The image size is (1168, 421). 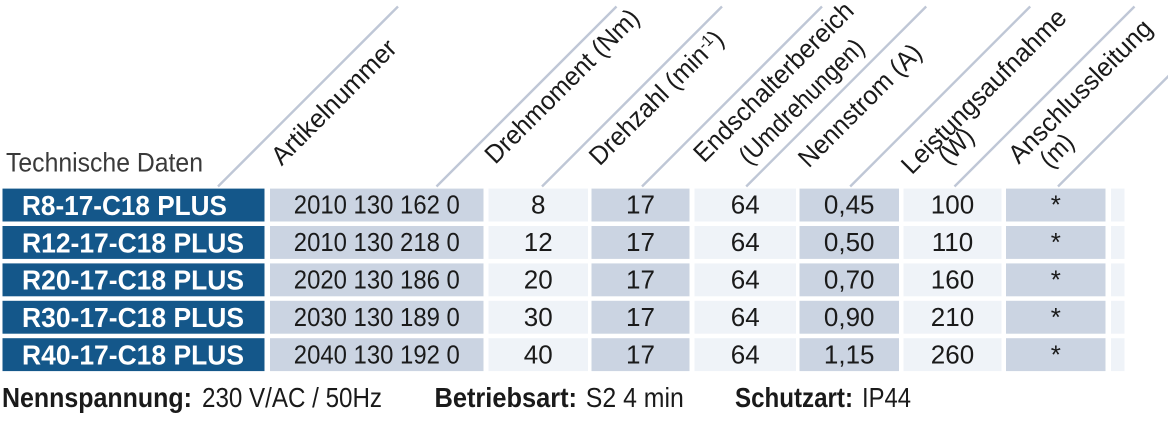 I want to click on svg-text: 20, so click(x=538, y=280).